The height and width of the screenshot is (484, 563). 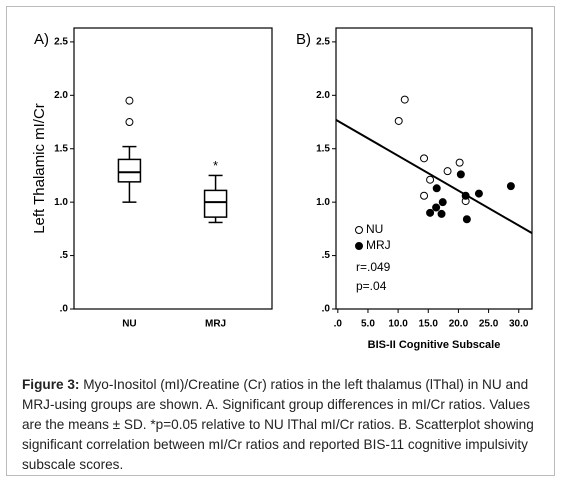 I want to click on y-axis-label: Left Thalamic mI/Cr, so click(x=39, y=168).